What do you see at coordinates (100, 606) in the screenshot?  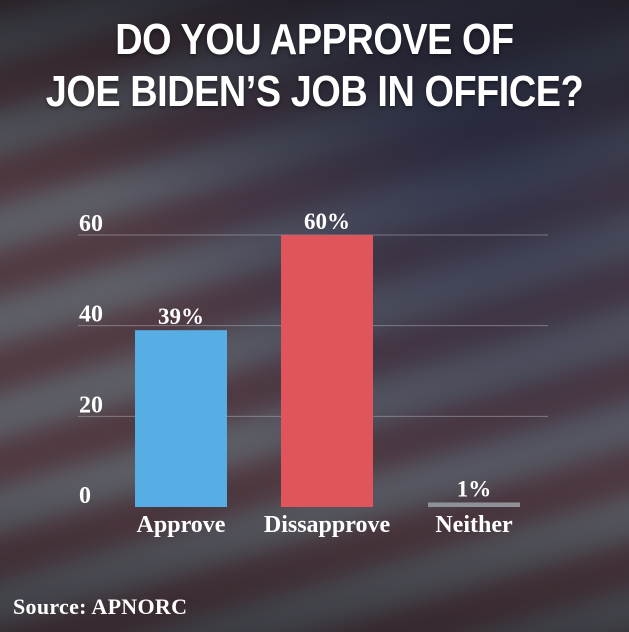 I see `source-note: Source: APNORC` at bounding box center [100, 606].